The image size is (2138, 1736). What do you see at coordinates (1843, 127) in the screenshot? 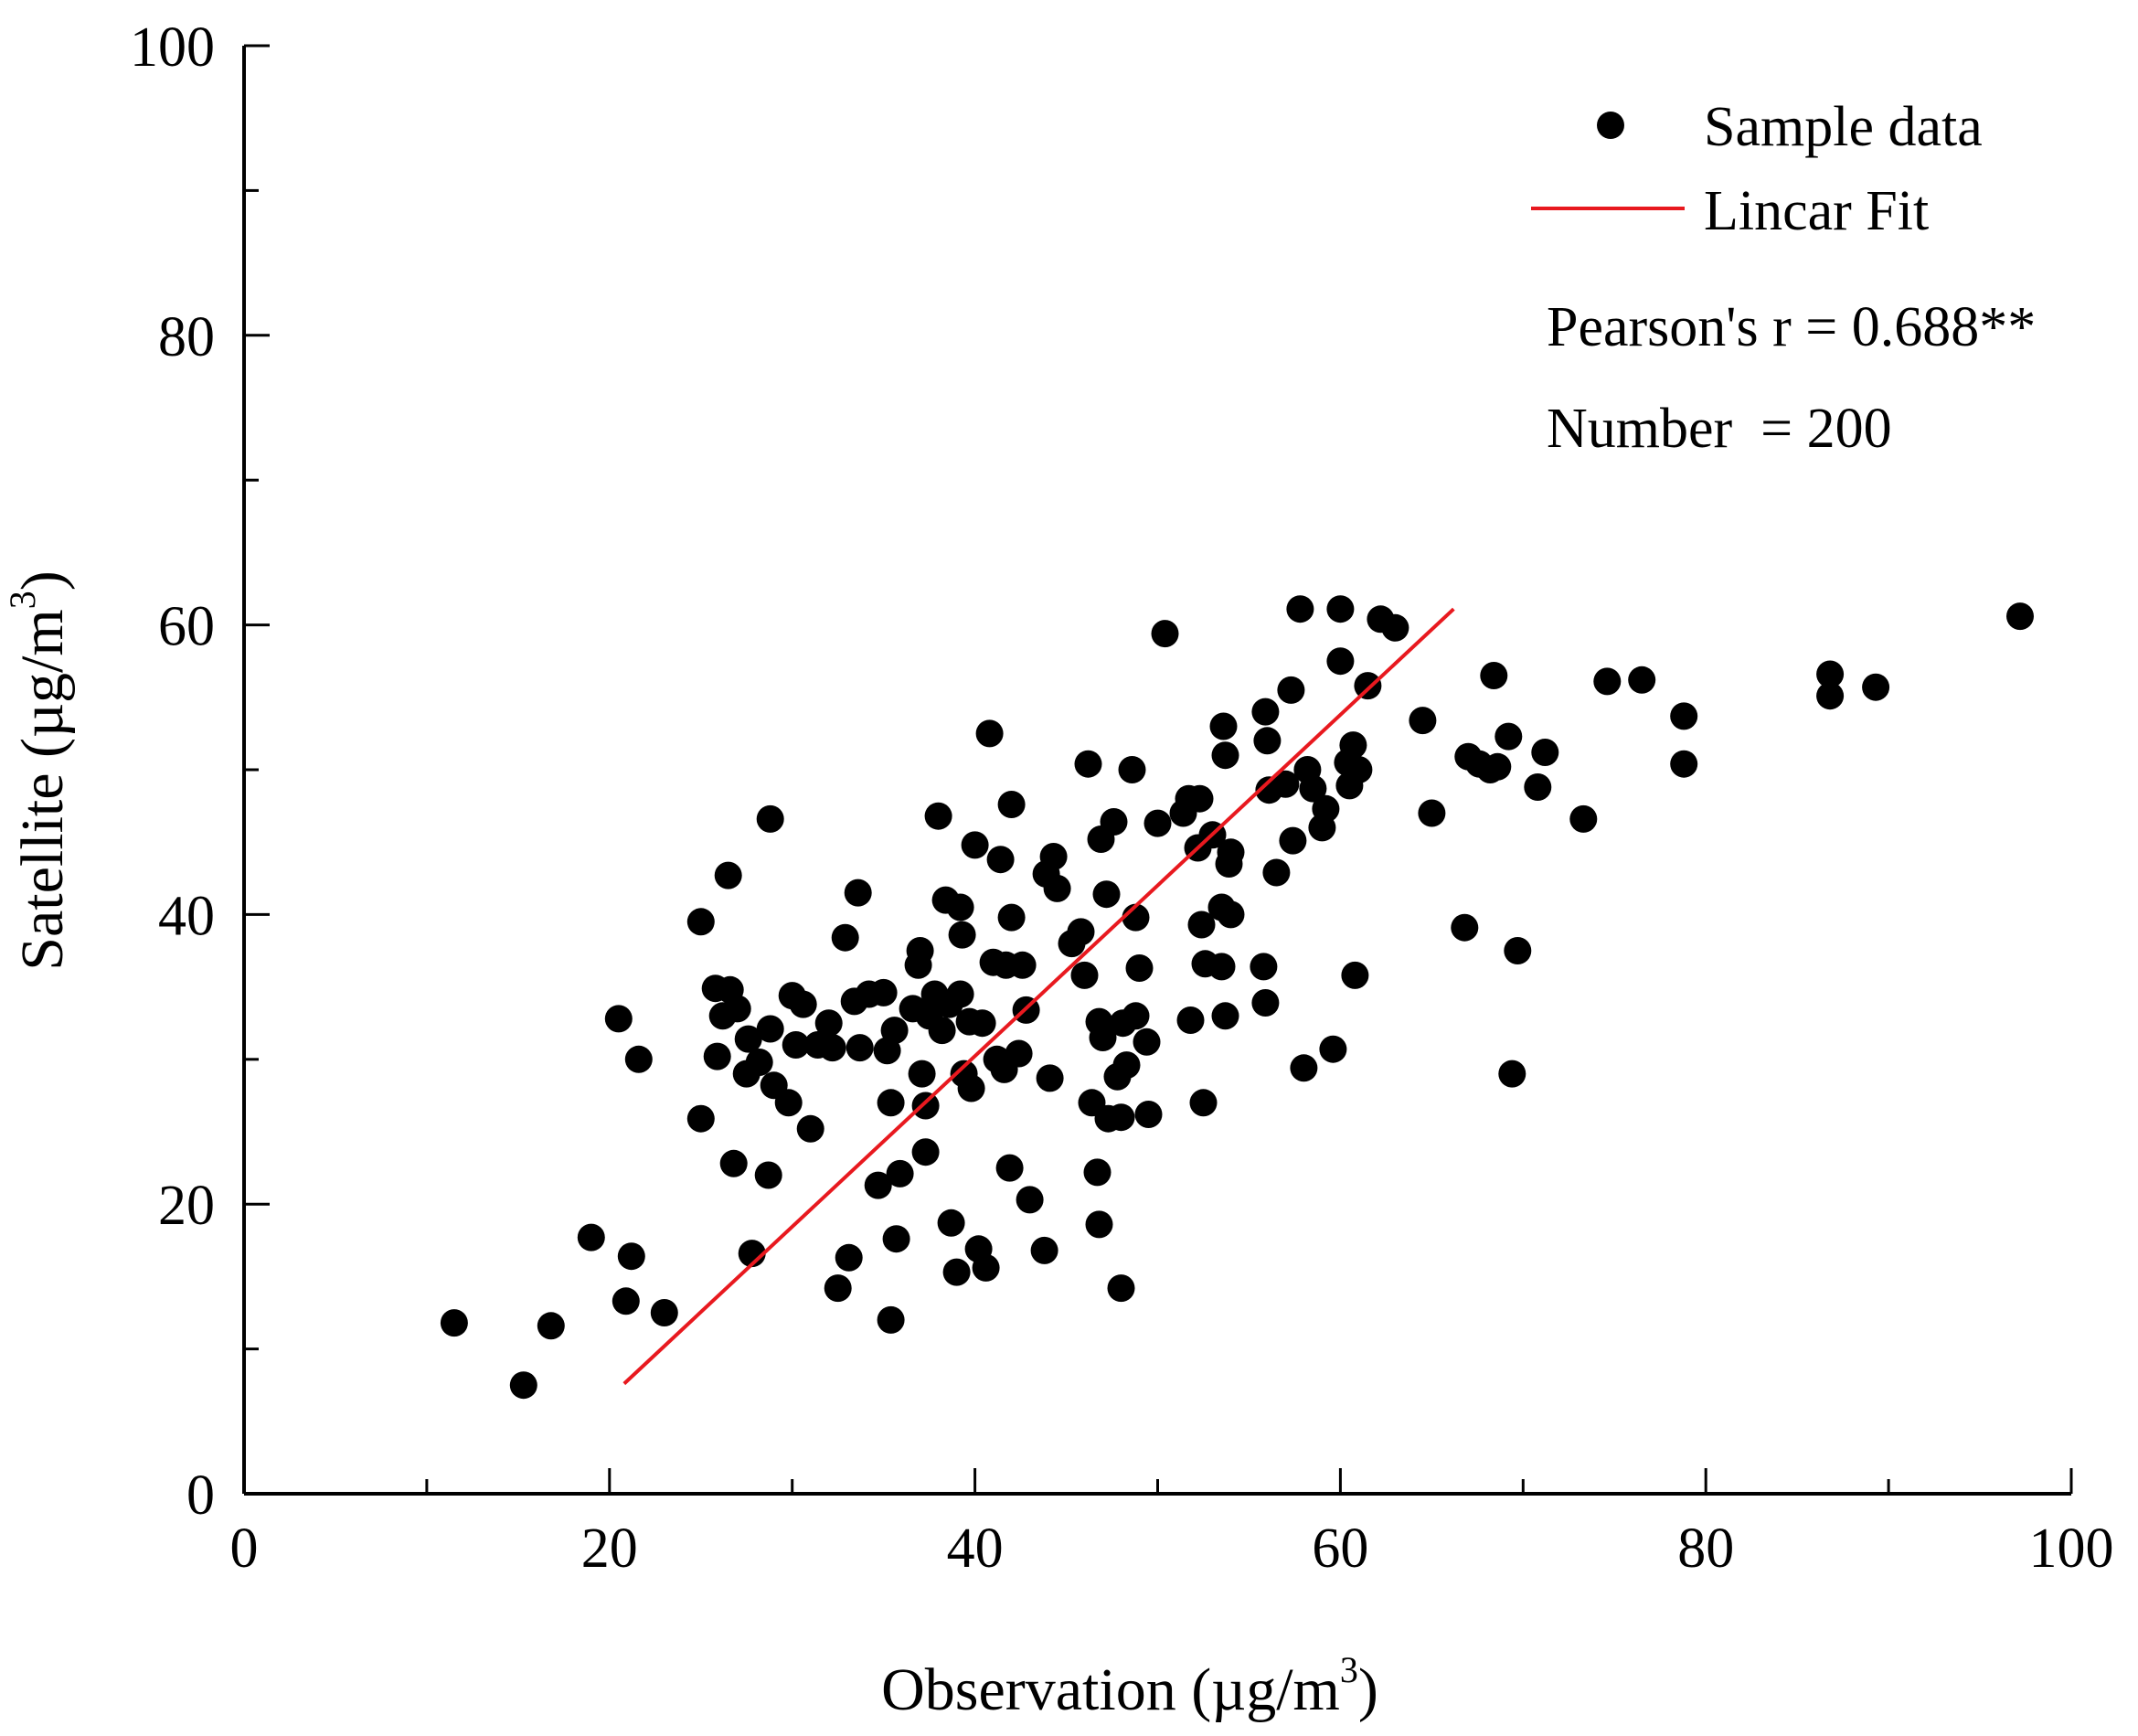
I see `legend-scatter-label: Sample data` at bounding box center [1843, 127].